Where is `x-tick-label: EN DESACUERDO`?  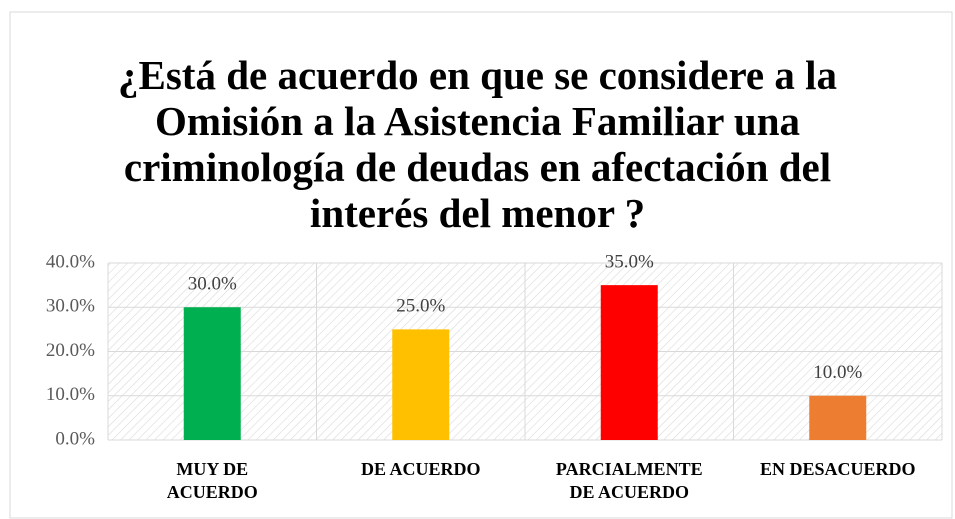 x-tick-label: EN DESACUERDO is located at coordinates (837, 469).